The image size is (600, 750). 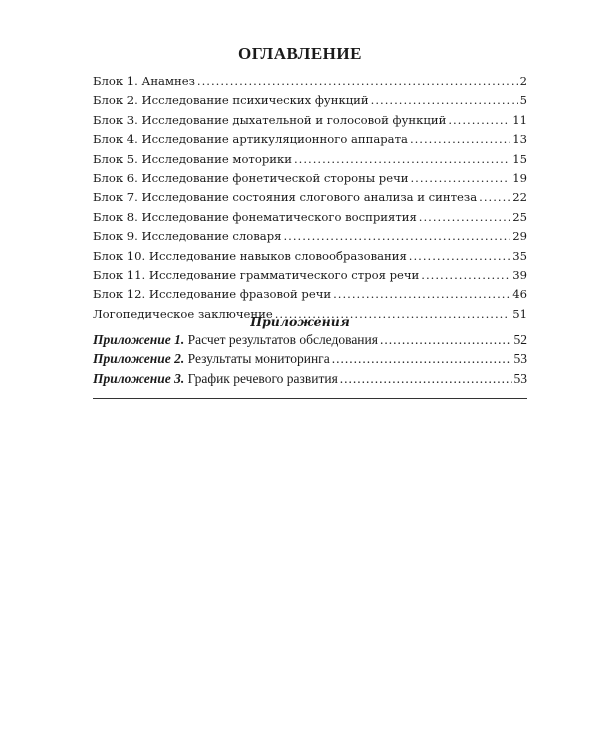 What do you see at coordinates (519, 313) in the screenshot?
I see `entry-page: 51` at bounding box center [519, 313].